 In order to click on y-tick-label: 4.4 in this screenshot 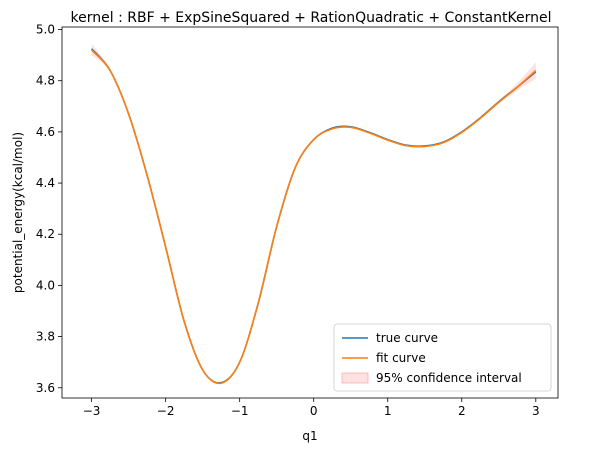, I will do `click(45, 183)`.